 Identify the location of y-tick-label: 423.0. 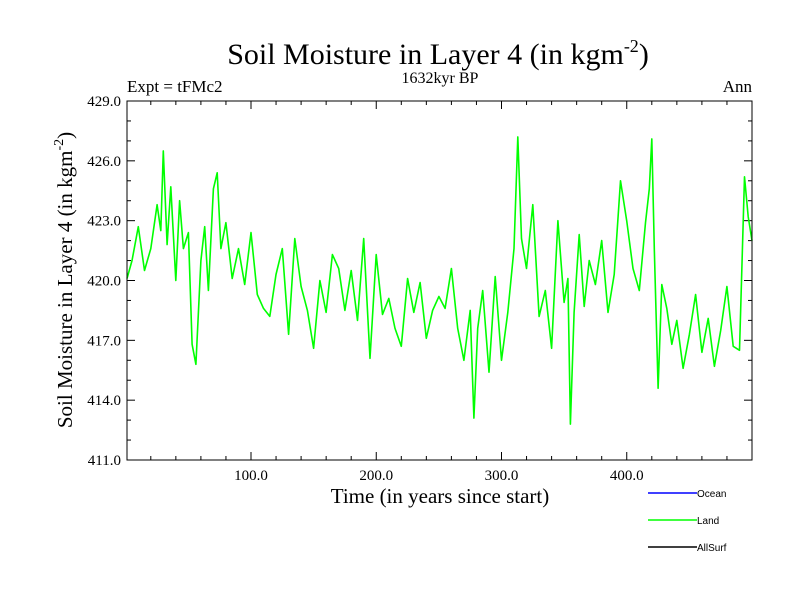
(104, 222).